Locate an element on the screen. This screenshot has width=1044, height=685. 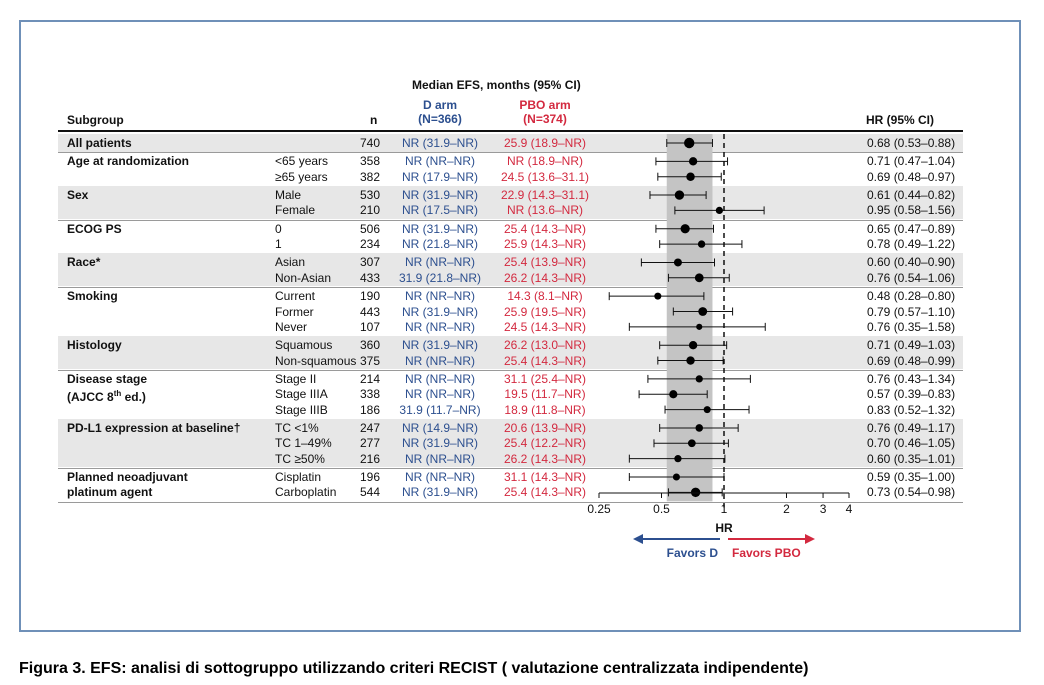
subgroup-level: Non-squamous is located at coordinates (316, 360).